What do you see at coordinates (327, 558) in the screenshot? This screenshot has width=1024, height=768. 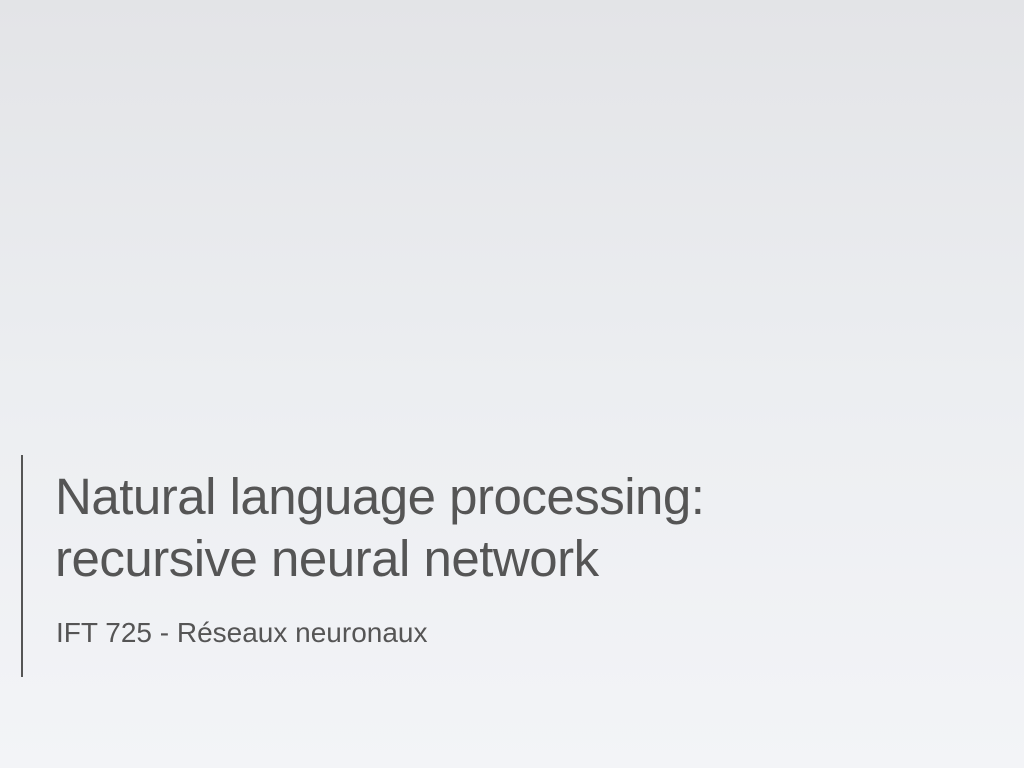 I see `slide-title-line-2: recursive neural network` at bounding box center [327, 558].